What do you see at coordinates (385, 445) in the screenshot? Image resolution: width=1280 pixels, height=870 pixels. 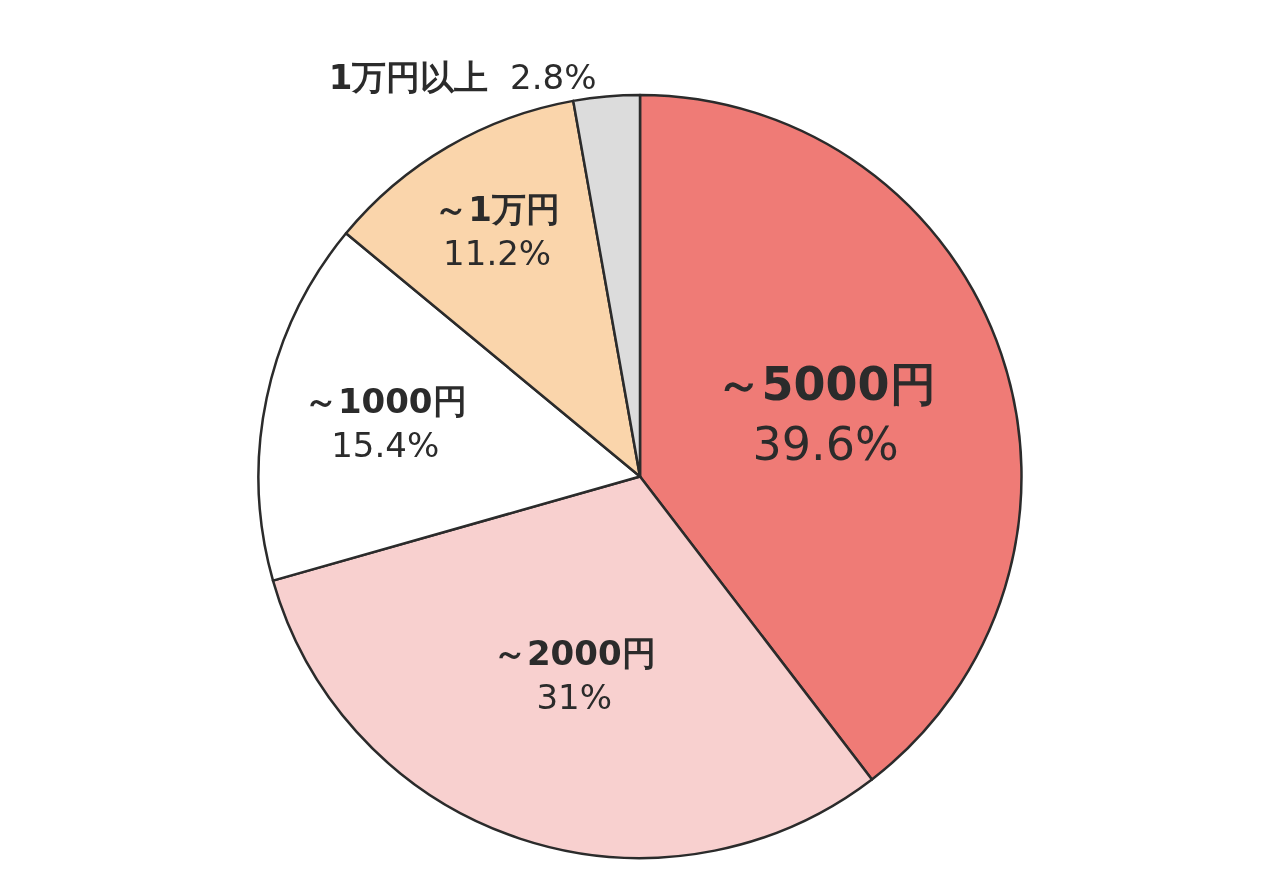 I see `data-label: 15.4%` at bounding box center [385, 445].